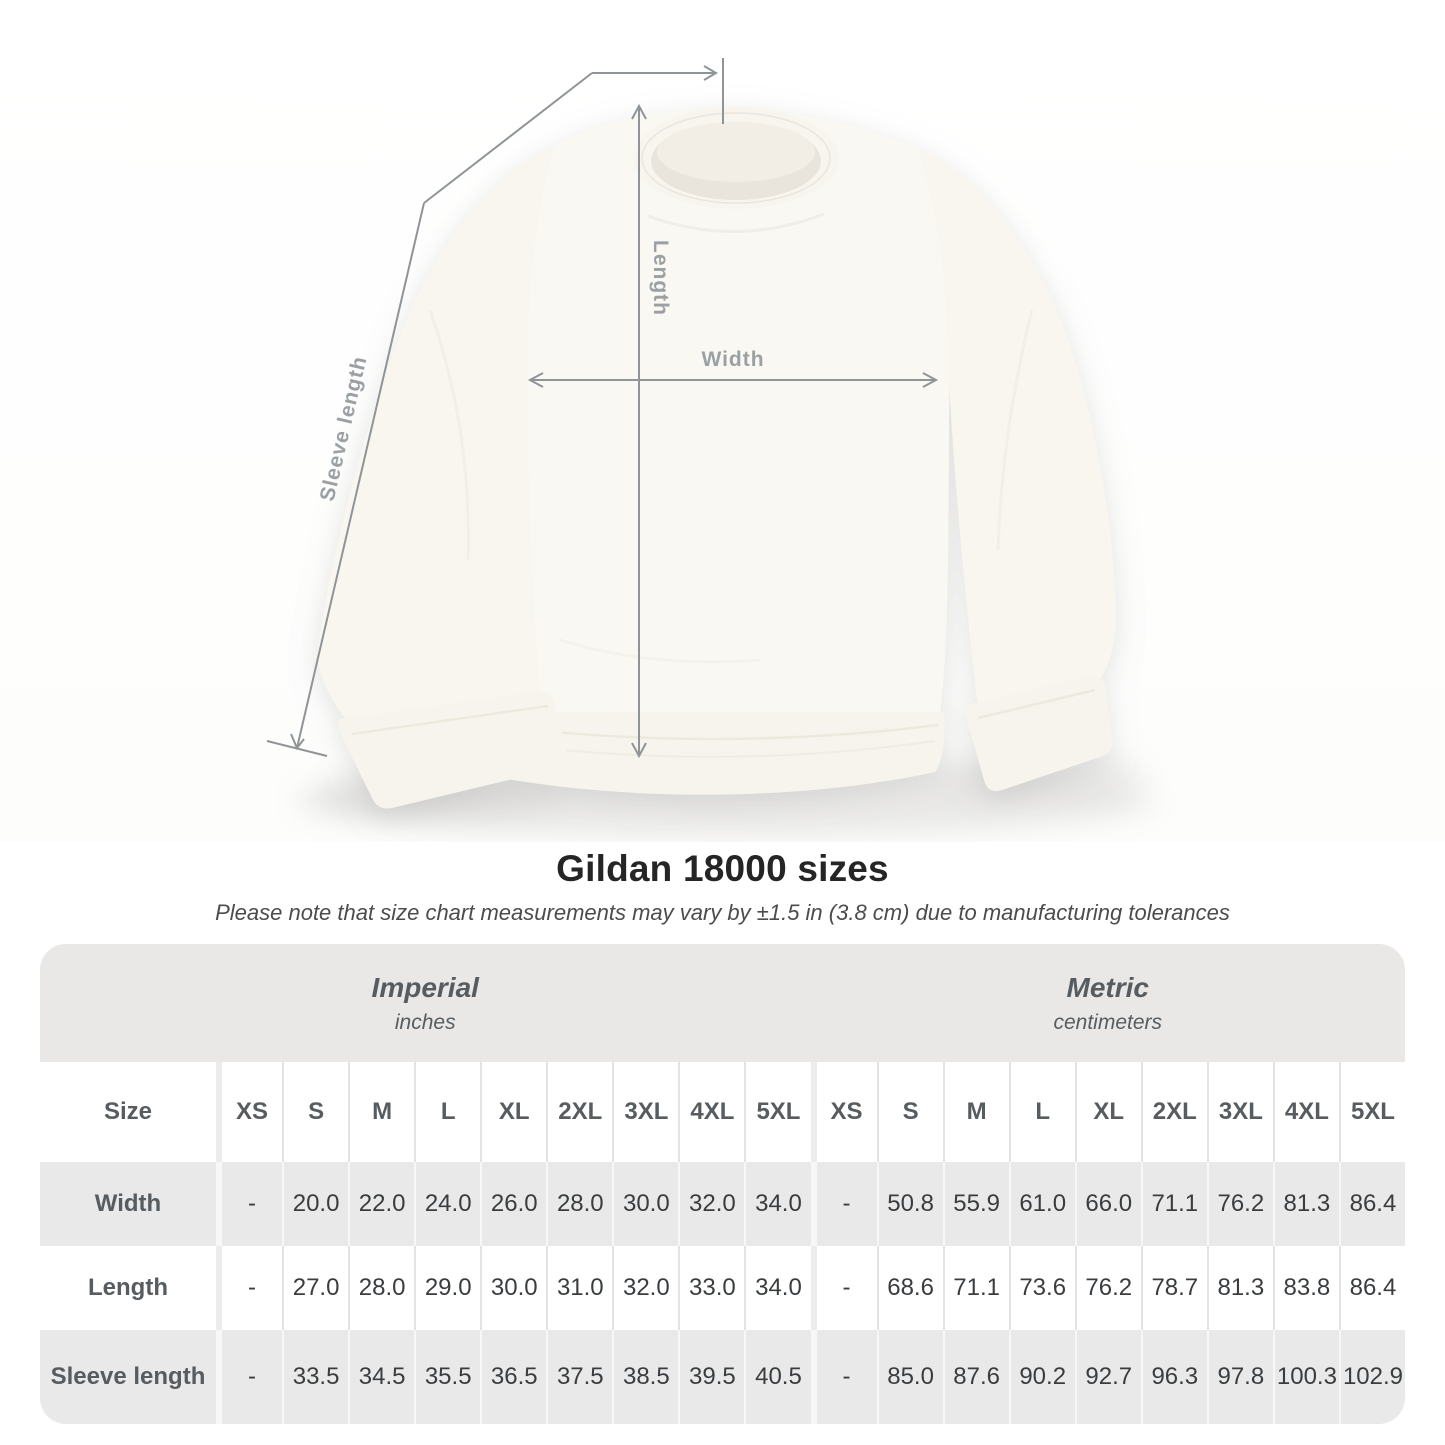  I want to click on value-imperial: 39.5, so click(711, 1377).